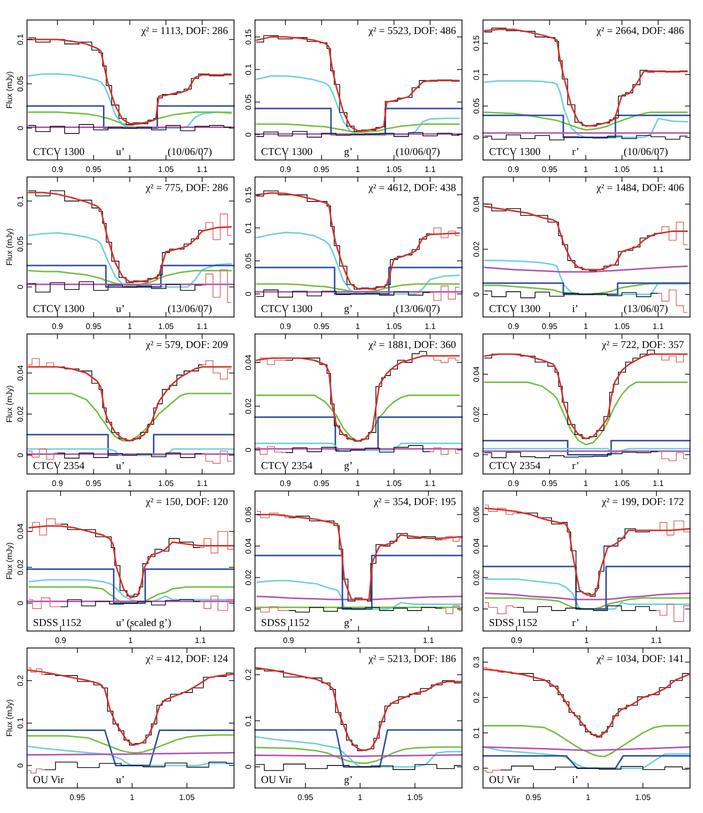 The height and width of the screenshot is (813, 703). Describe the element at coordinates (642, 502) in the screenshot. I see `annotation: χ² = 199, DOF: 172` at that location.